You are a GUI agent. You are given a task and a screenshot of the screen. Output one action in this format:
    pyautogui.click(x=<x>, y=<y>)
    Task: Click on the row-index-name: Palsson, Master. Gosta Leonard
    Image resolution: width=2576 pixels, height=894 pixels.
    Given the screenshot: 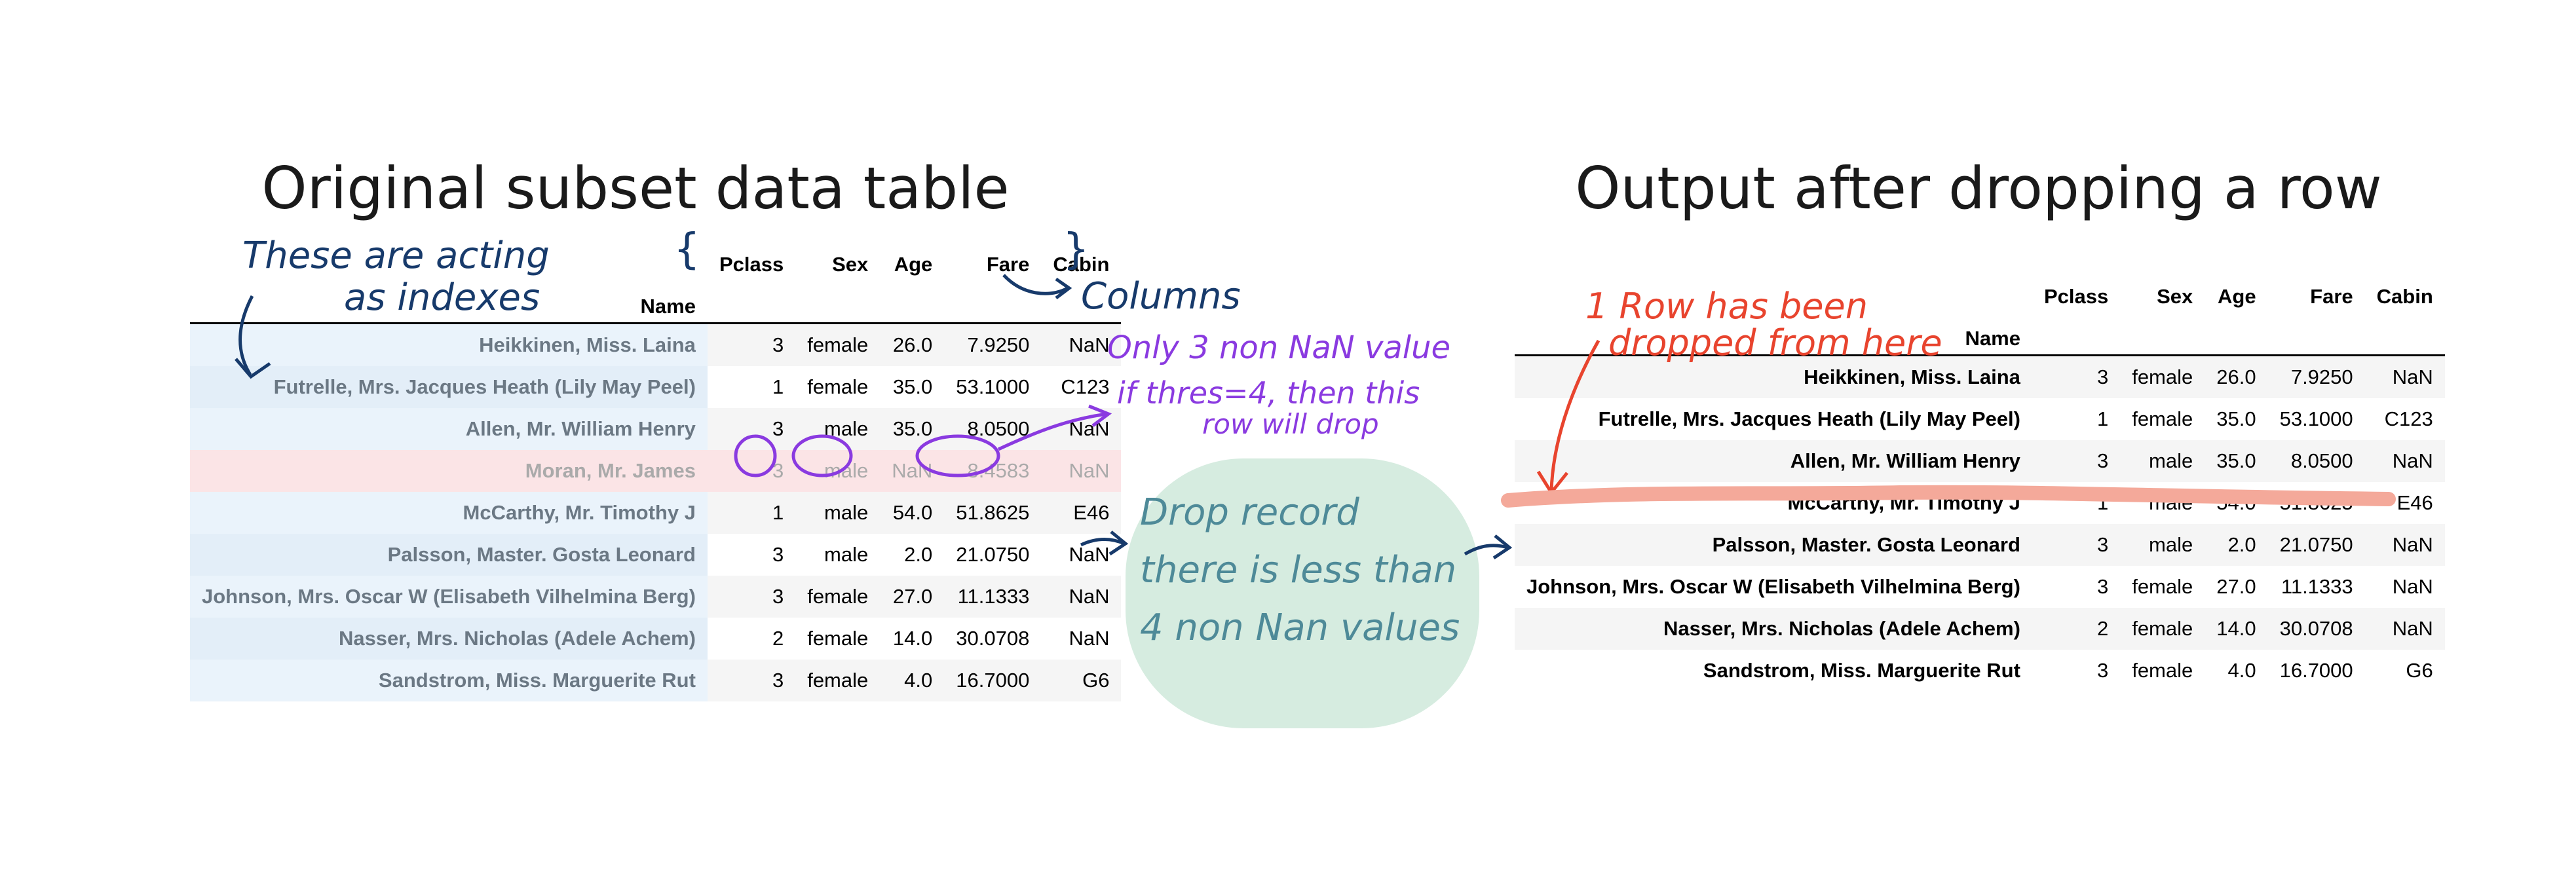 What is the action you would take?
    pyautogui.click(x=449, y=555)
    